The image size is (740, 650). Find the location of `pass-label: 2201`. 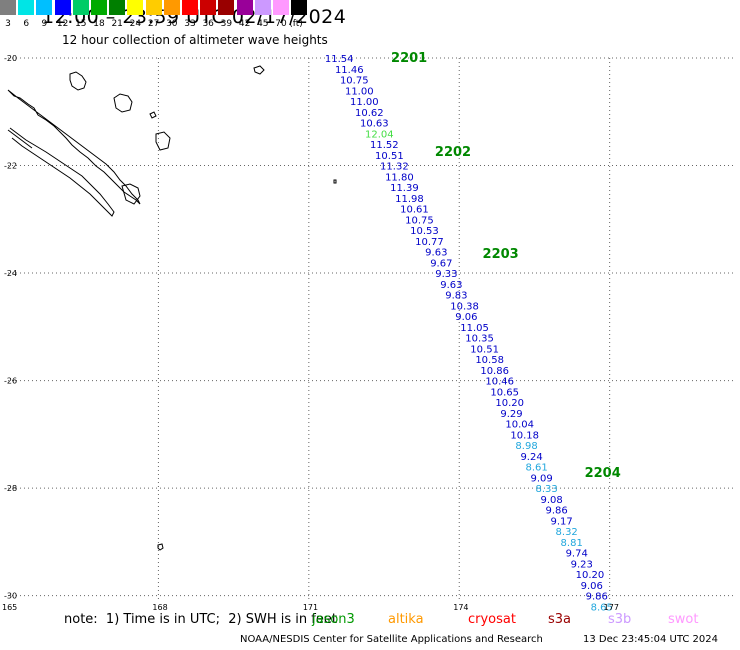

pass-label: 2201 is located at coordinates (409, 58).